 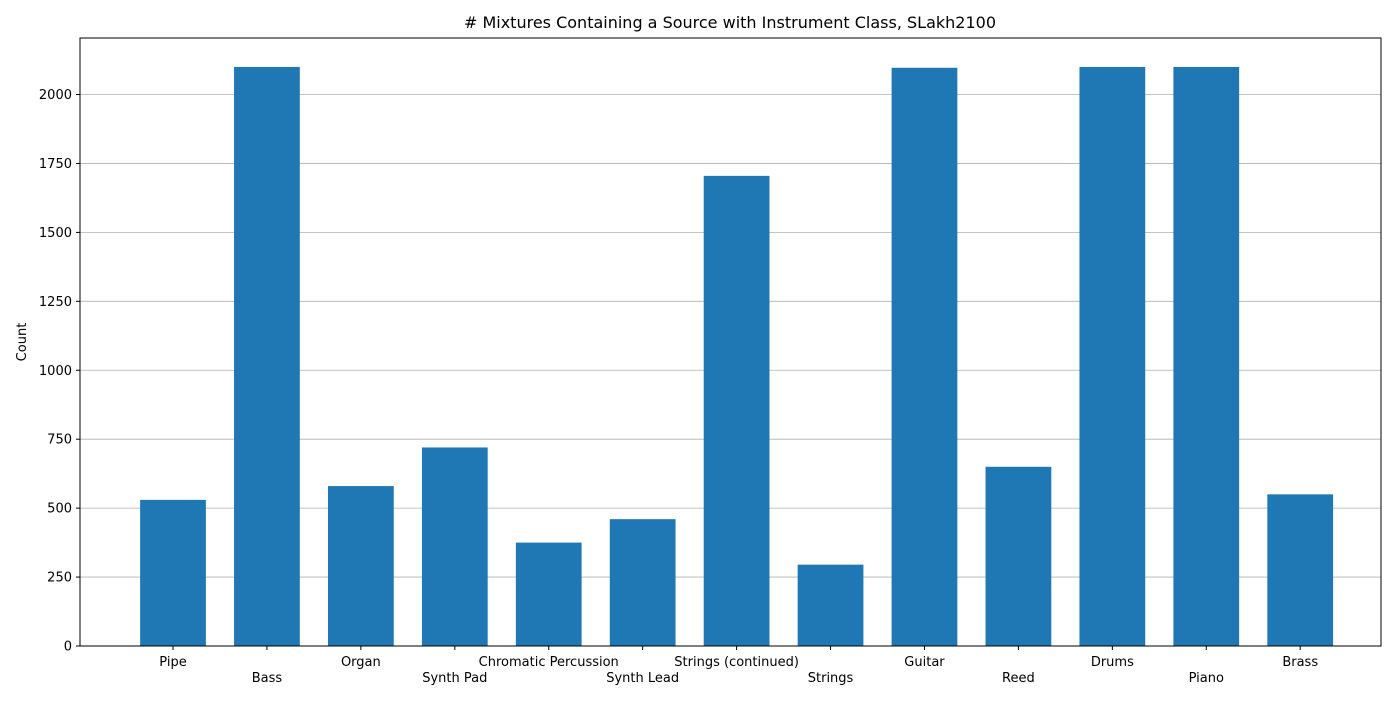 I want to click on x-tick-label: Strings (continued), so click(x=736, y=662).